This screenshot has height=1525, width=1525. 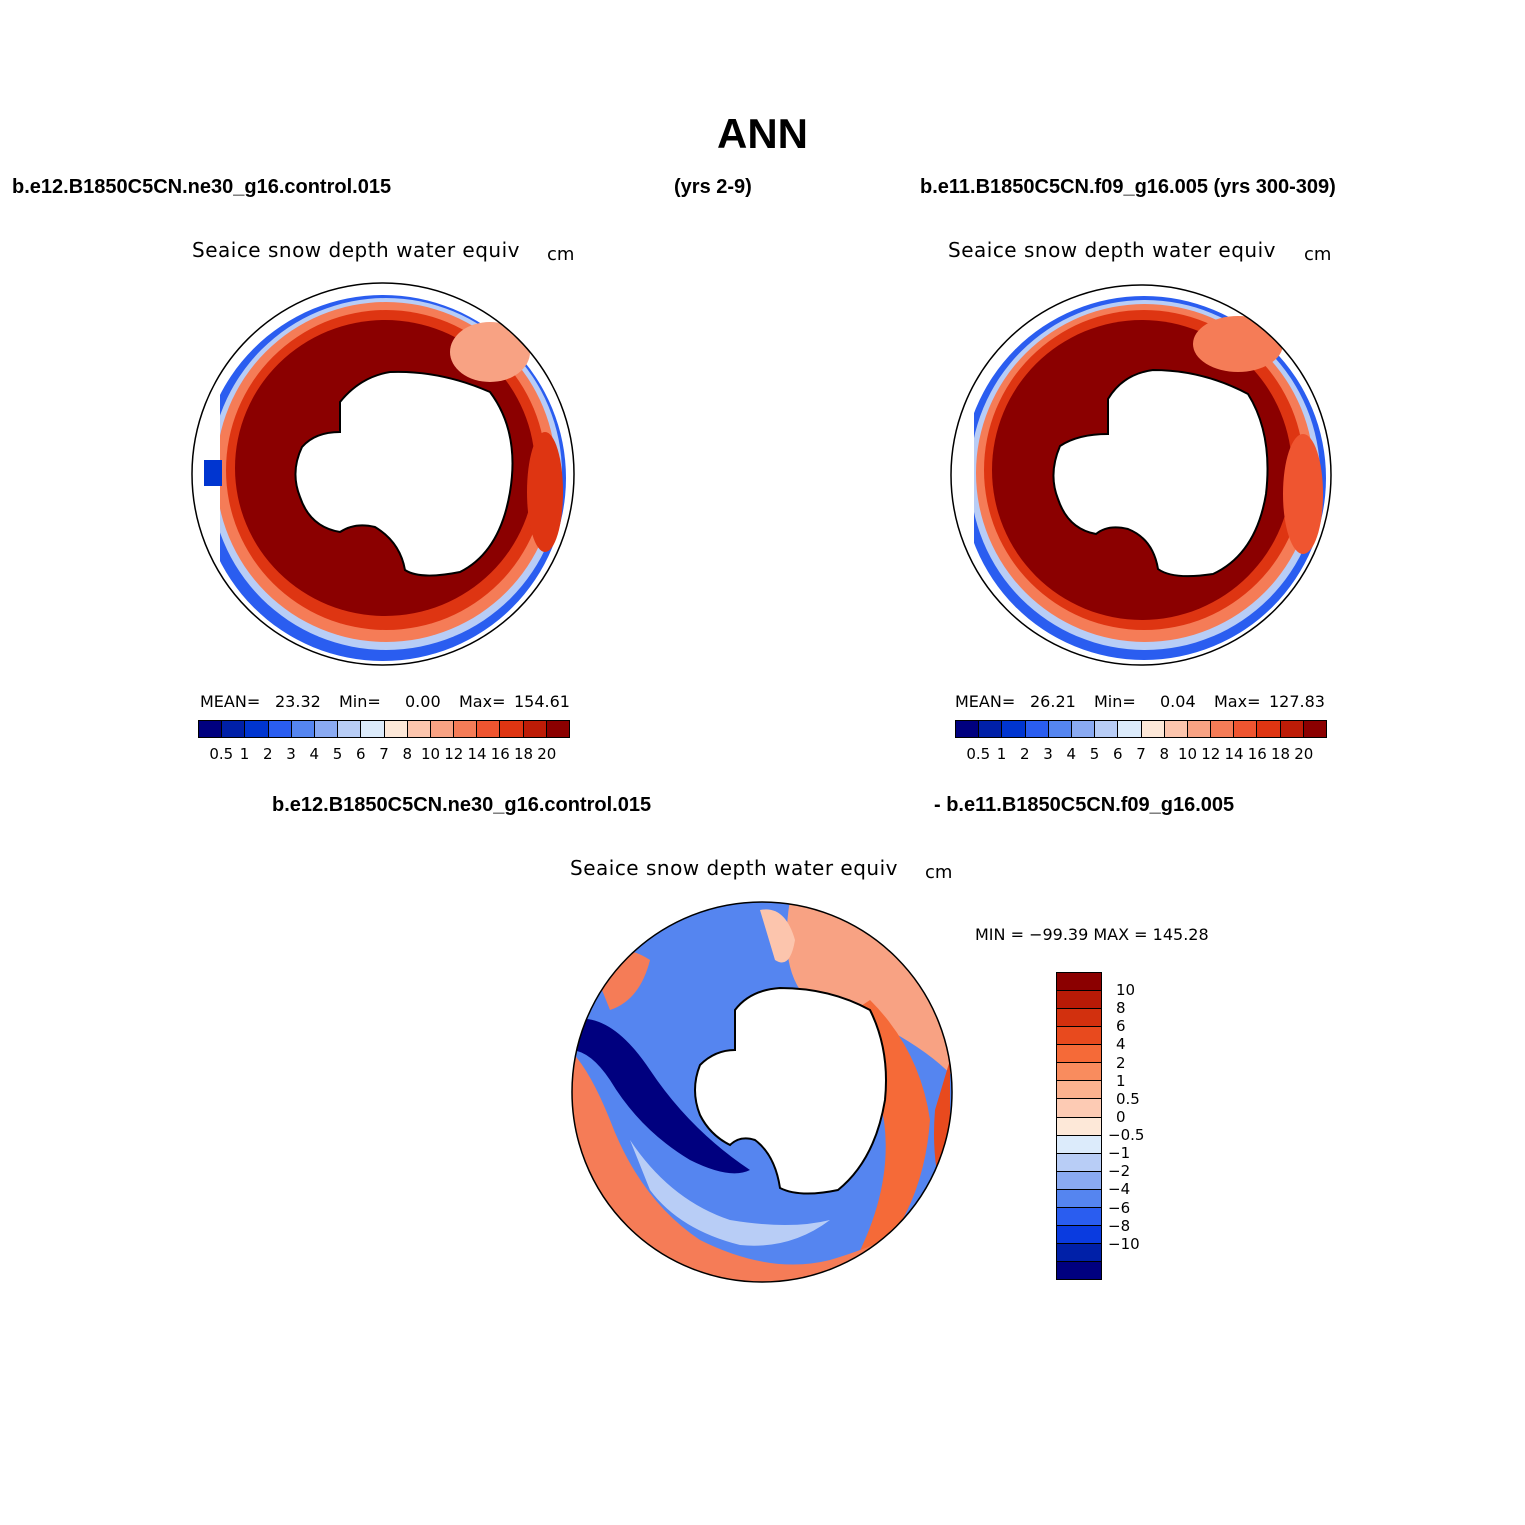 What do you see at coordinates (561, 254) in the screenshot?
I see `panel1-units: cm` at bounding box center [561, 254].